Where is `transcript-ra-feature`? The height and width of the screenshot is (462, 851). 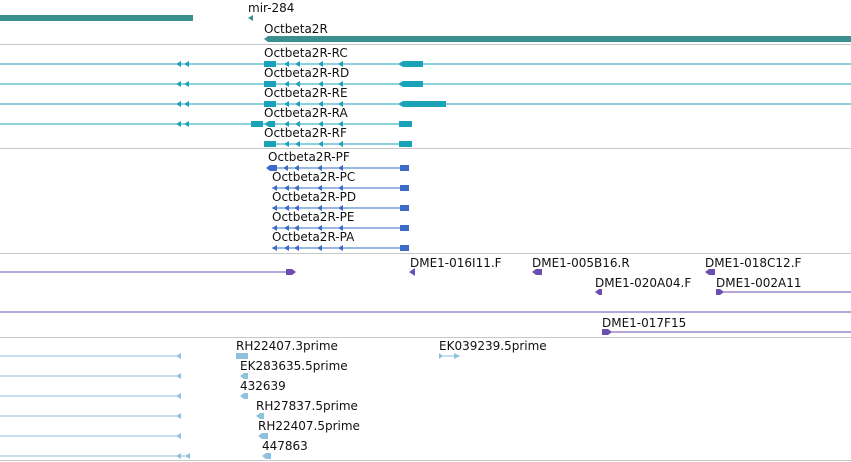
transcript-ra-feature is located at coordinates (206, 124).